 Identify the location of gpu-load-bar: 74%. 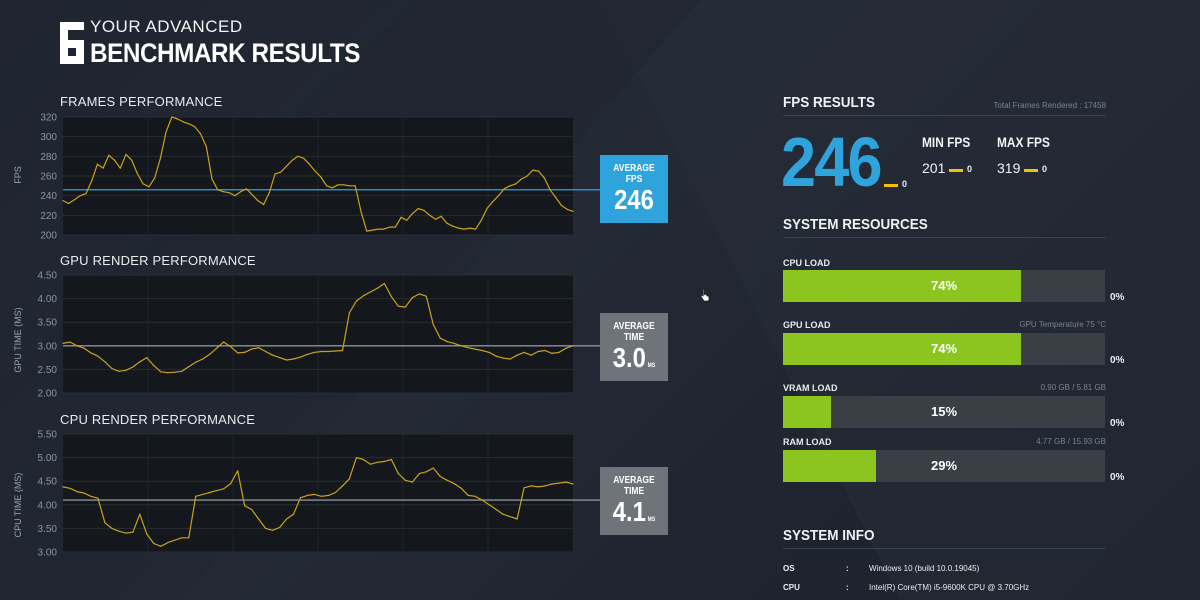
(944, 349).